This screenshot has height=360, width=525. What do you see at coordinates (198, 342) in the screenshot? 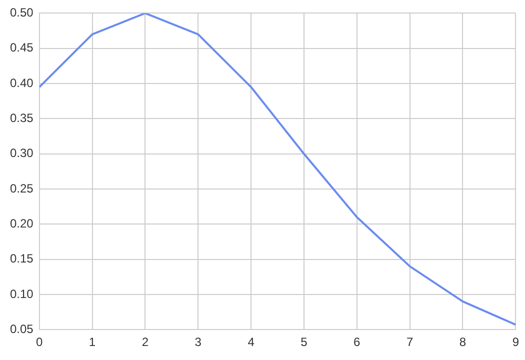
I see `x-tick-label: 3` at bounding box center [198, 342].